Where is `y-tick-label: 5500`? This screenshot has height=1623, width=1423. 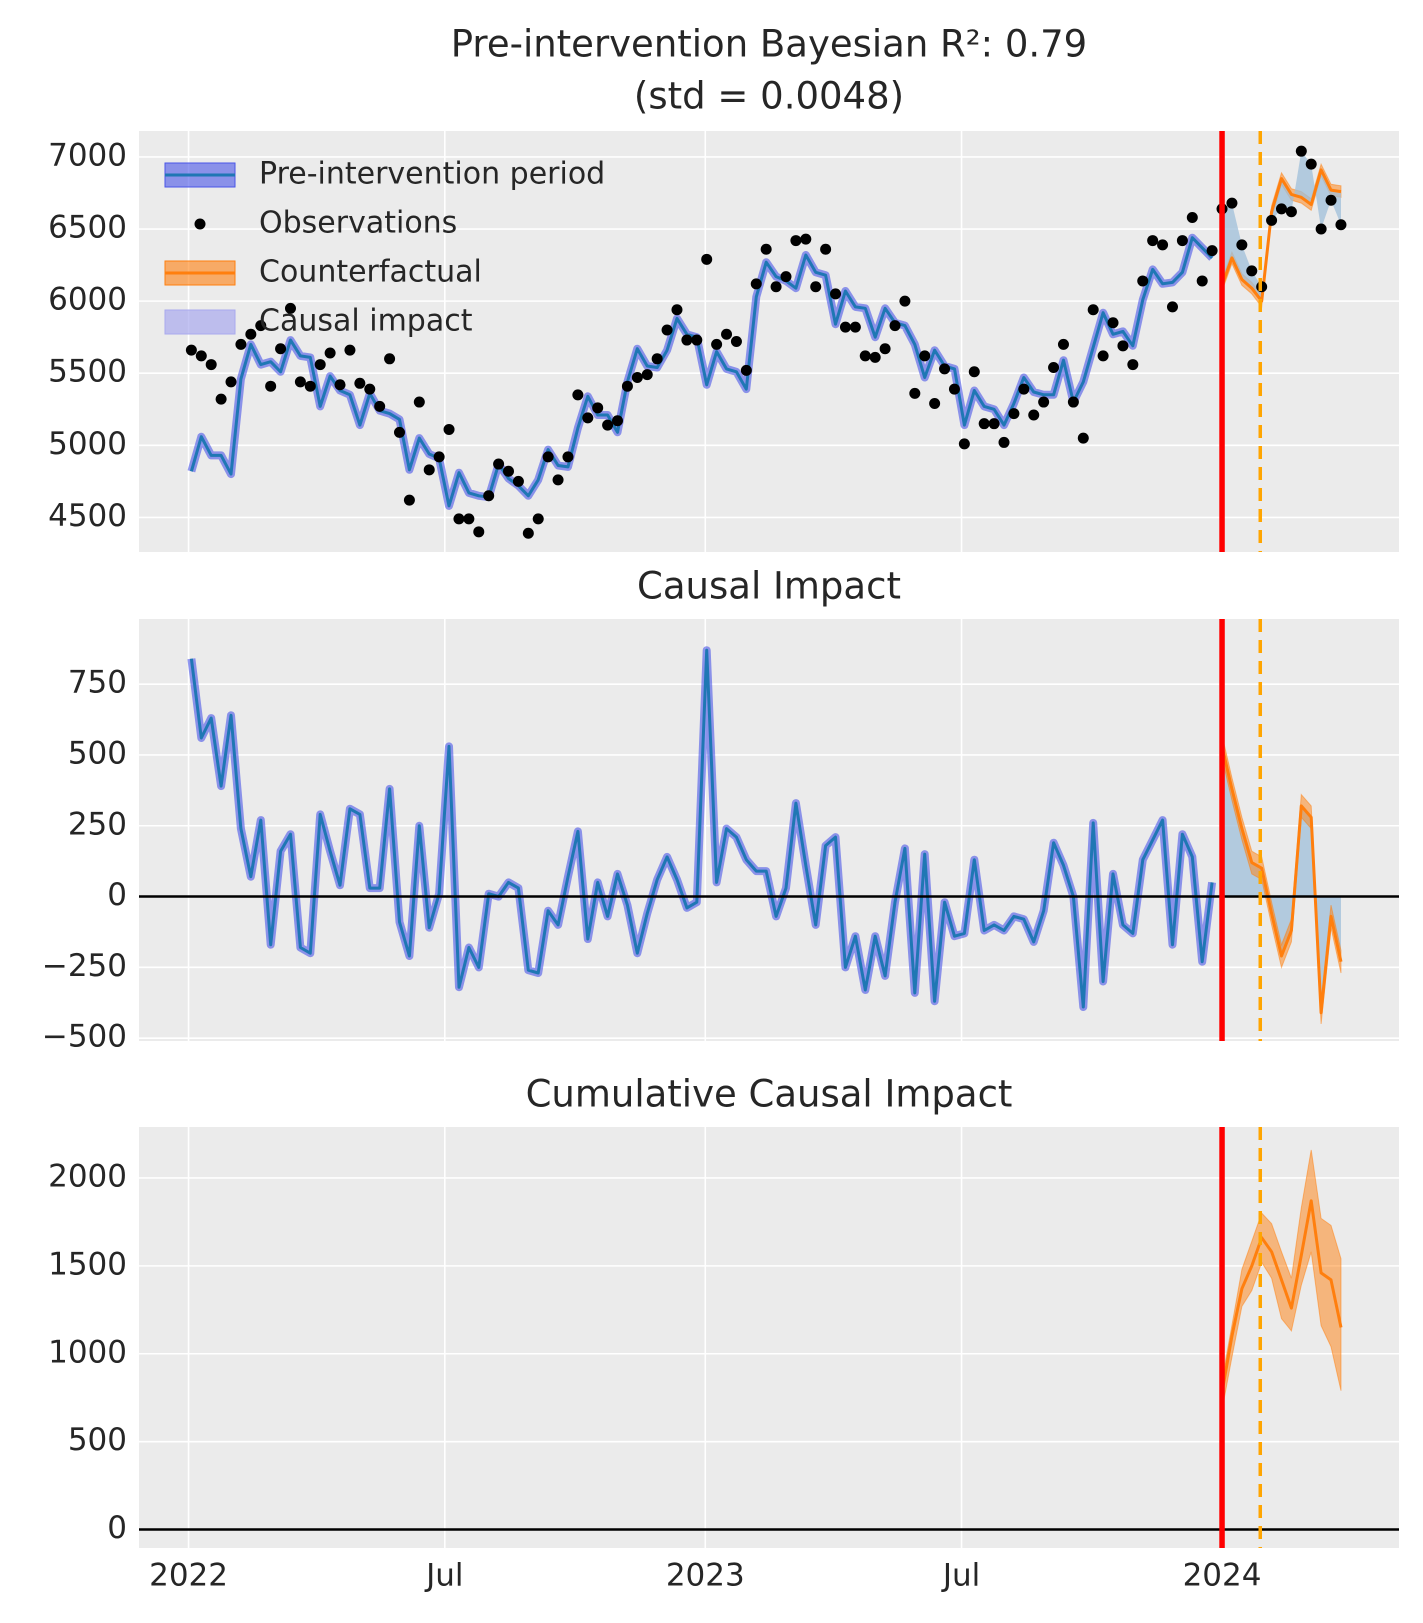 y-tick-label: 5500 is located at coordinates (87, 372).